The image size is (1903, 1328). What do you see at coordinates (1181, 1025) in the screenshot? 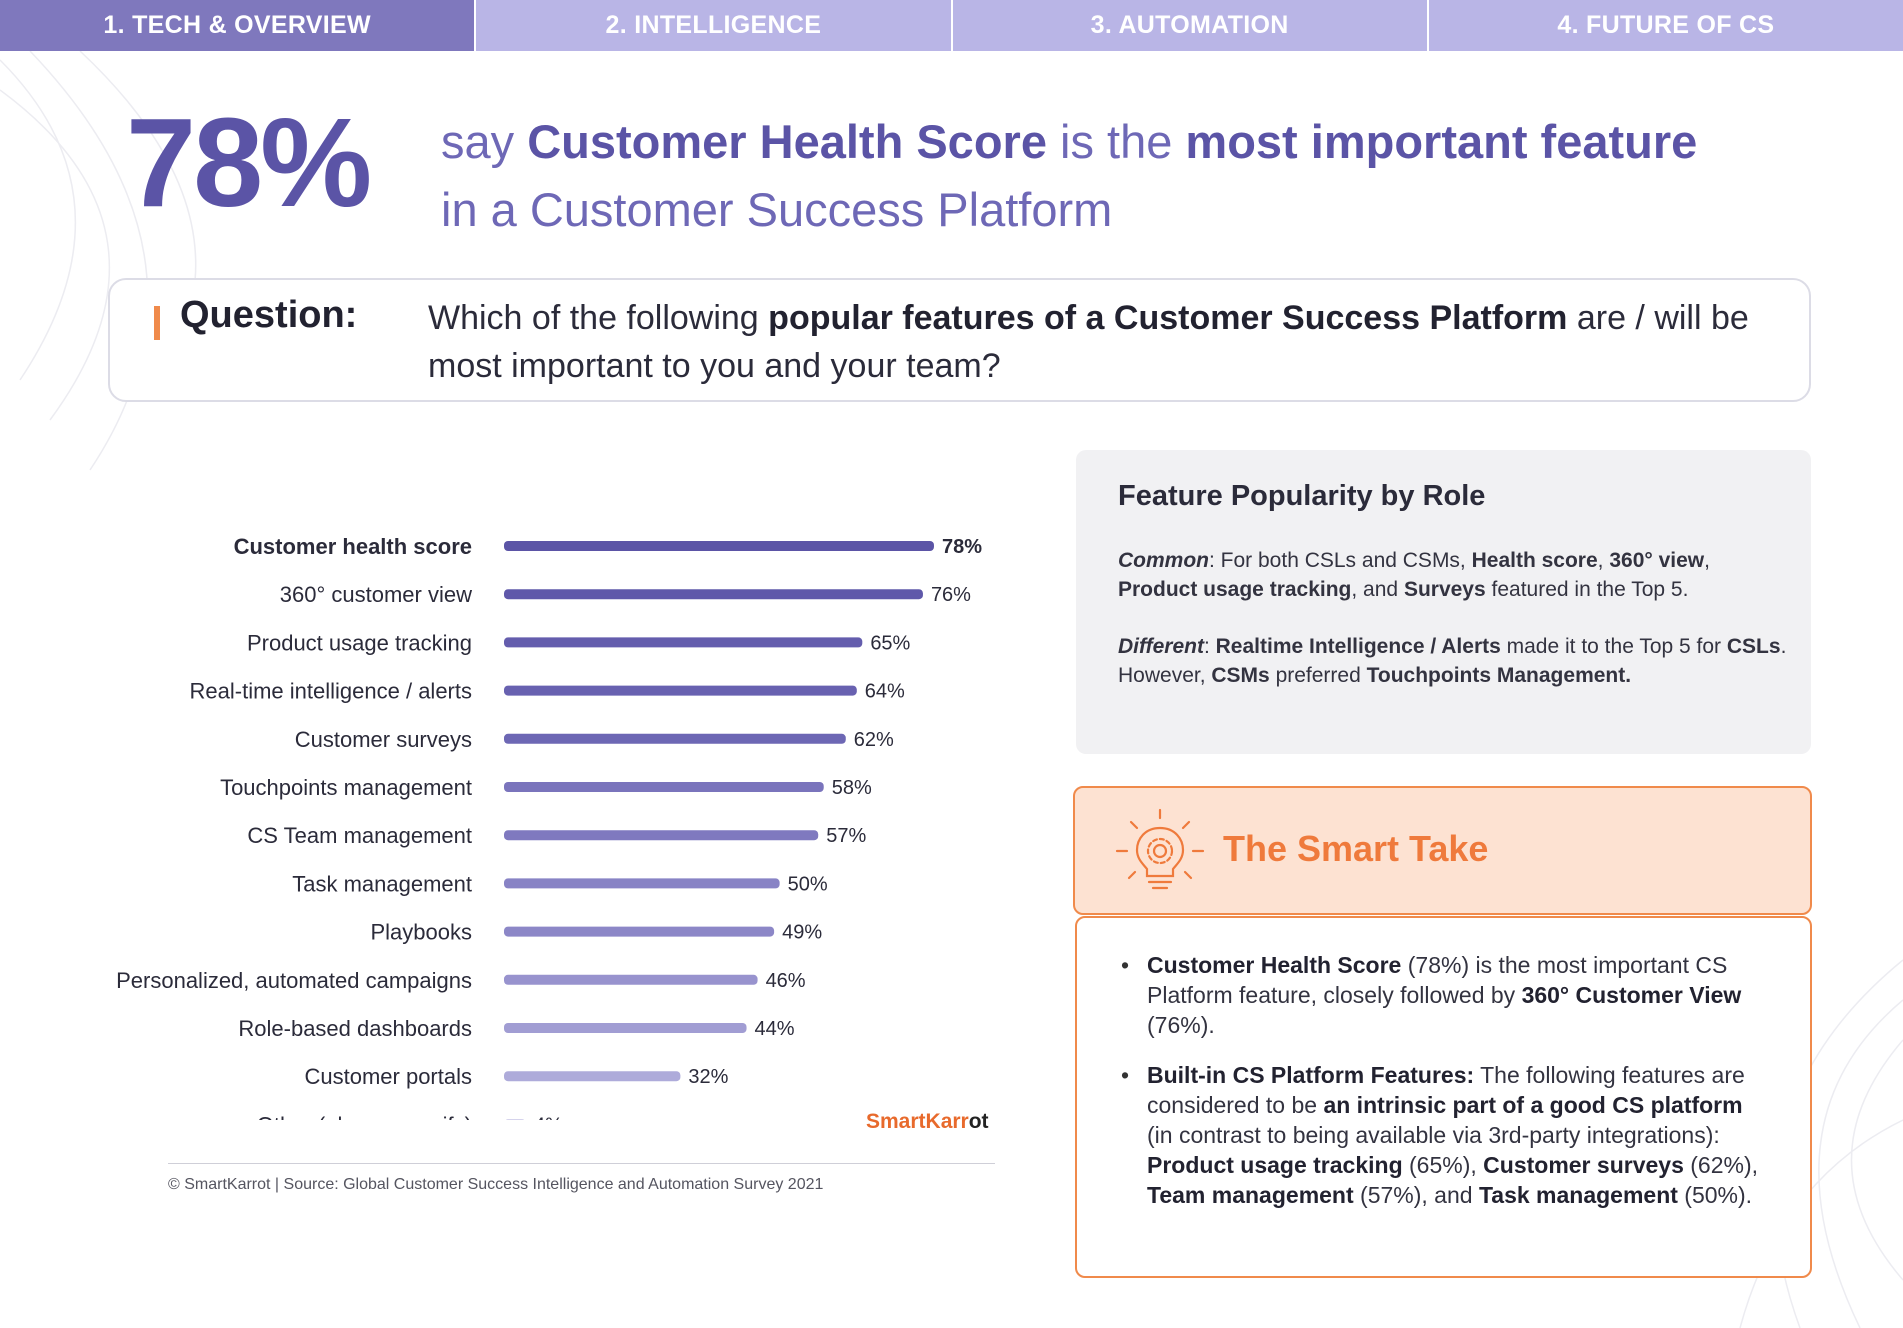
I see `text: (76%).` at bounding box center [1181, 1025].